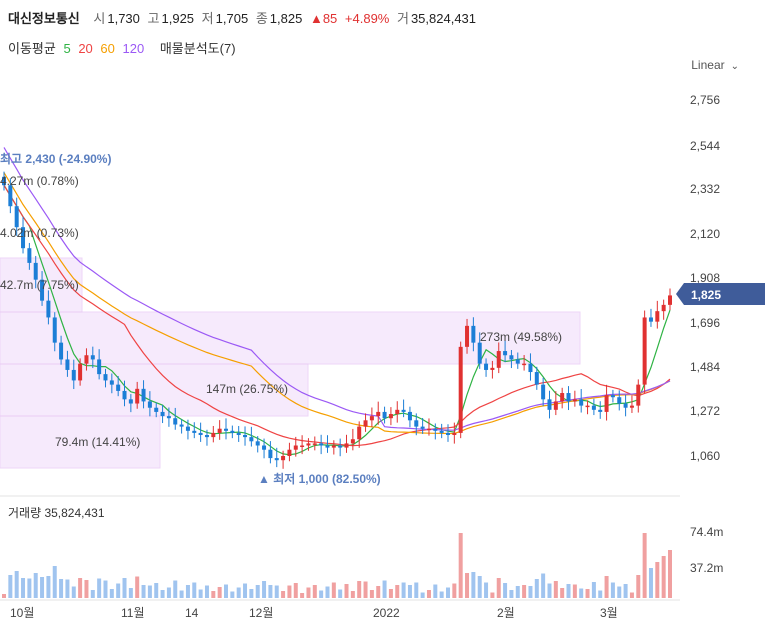 This screenshot has height=633, width=765. I want to click on ma-120: 120, so click(133, 48).